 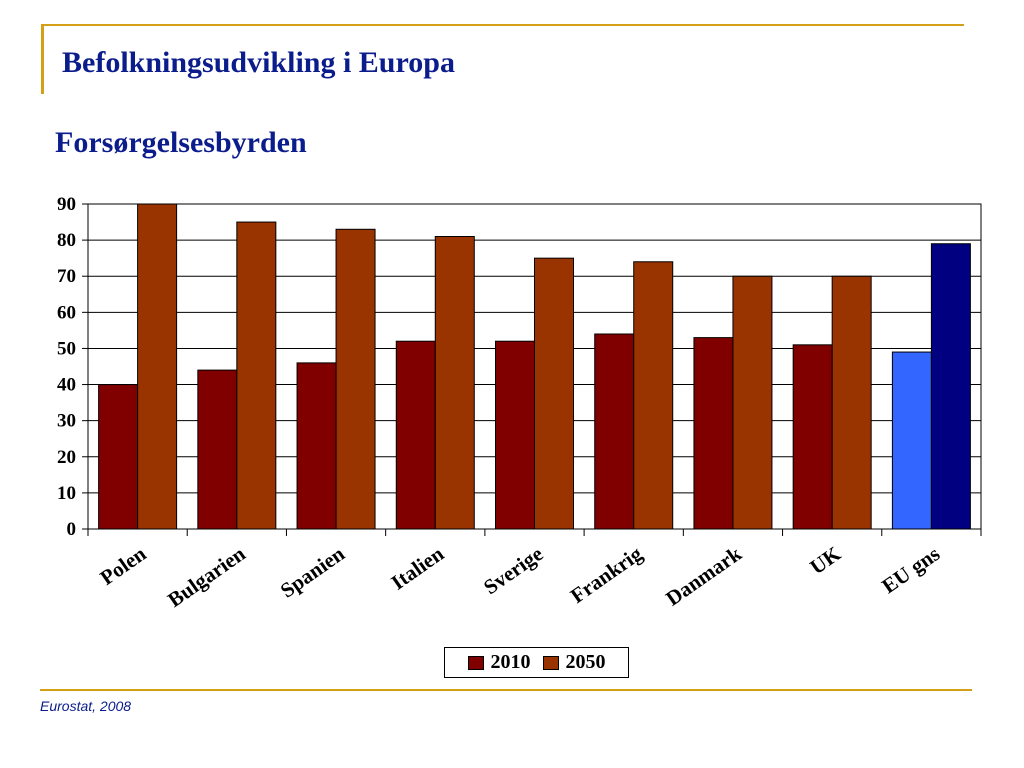 What do you see at coordinates (66, 421) in the screenshot?
I see `y-tick-label: 30` at bounding box center [66, 421].